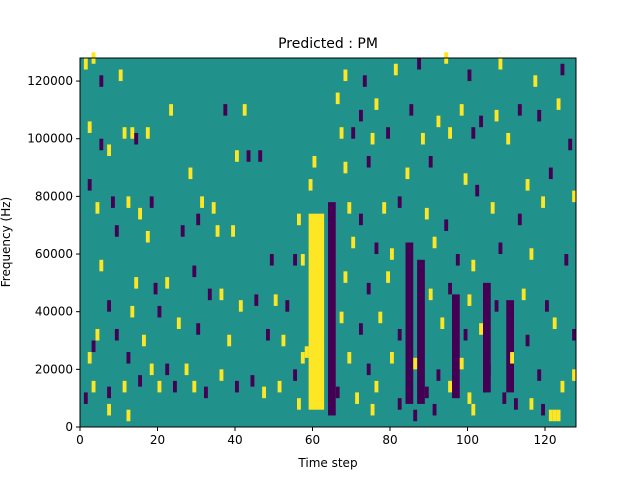  Describe the element at coordinates (316, 437) in the screenshot. I see `x-axis: 0 20 40 60 80 100 120` at that location.